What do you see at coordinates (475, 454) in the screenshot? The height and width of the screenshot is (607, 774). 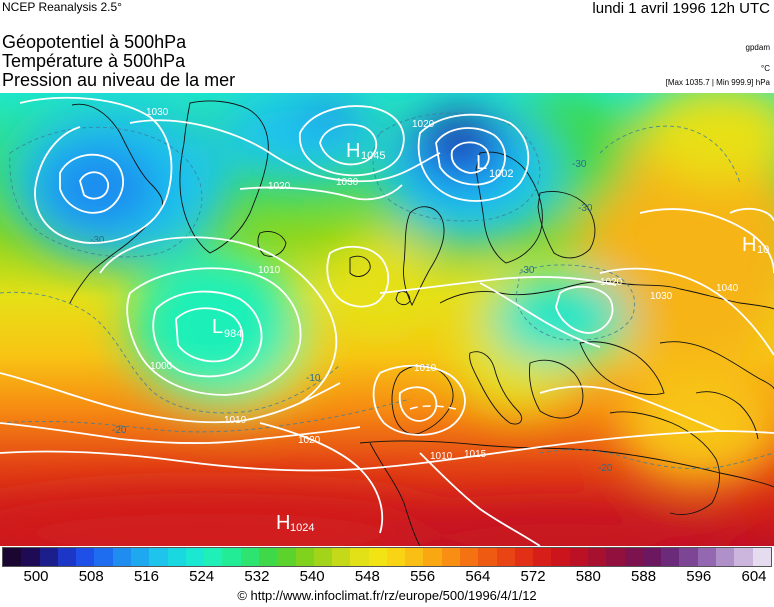 I see `isobar-label: 1015` at bounding box center [475, 454].